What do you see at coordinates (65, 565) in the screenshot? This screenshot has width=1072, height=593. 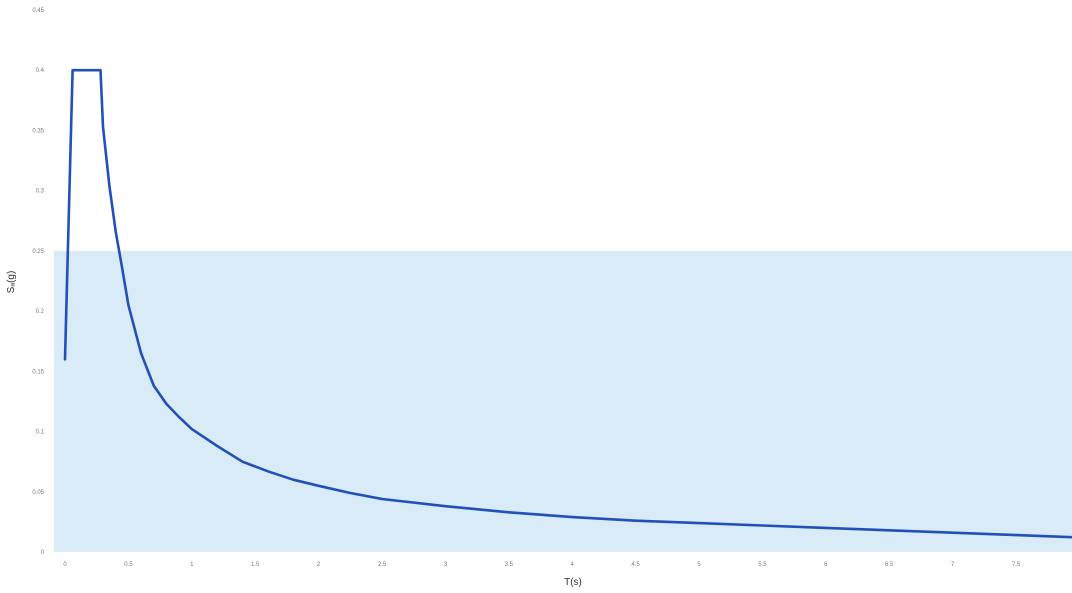 I see `x-tick-label: 0` at bounding box center [65, 565].